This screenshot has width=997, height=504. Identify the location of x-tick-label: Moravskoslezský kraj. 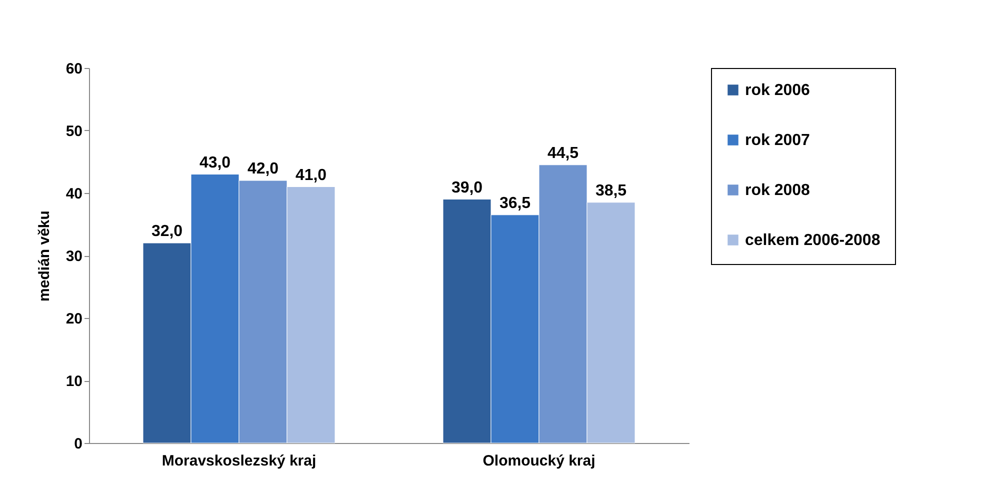
(239, 461).